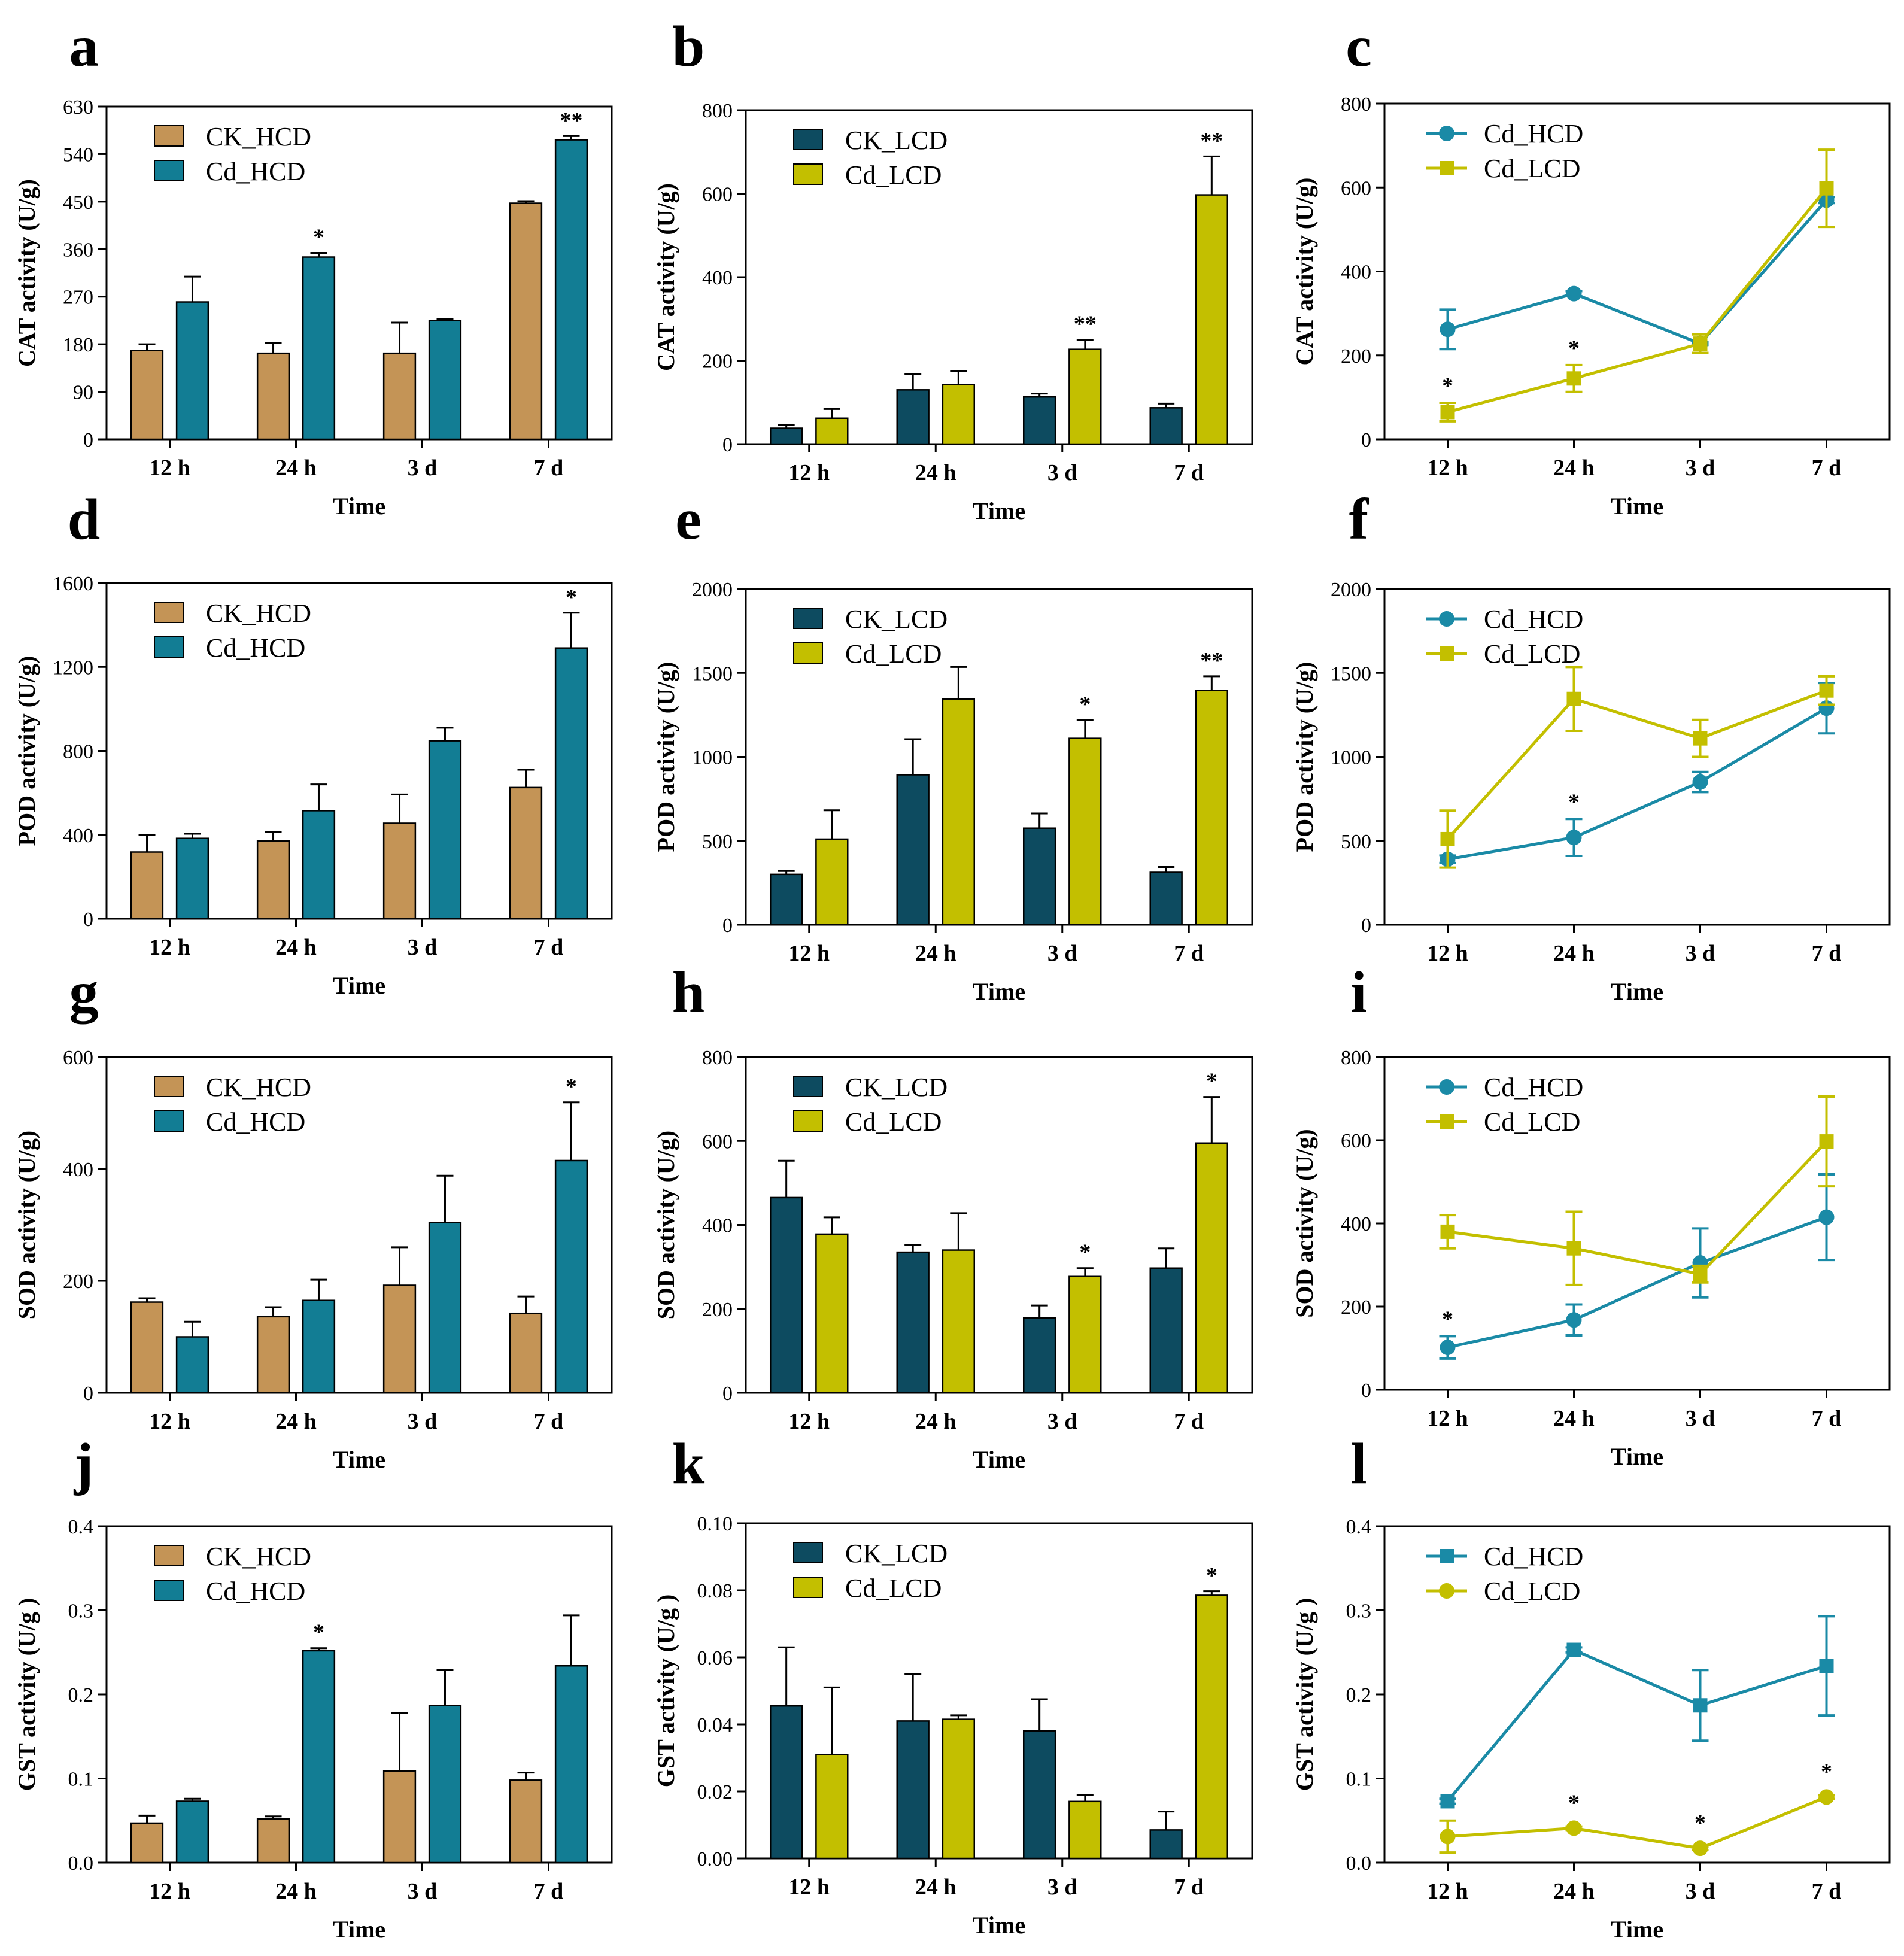 This screenshot has height=1956, width=1904. Describe the element at coordinates (73, 584) in the screenshot. I see `y-tick-label: 1600` at that location.